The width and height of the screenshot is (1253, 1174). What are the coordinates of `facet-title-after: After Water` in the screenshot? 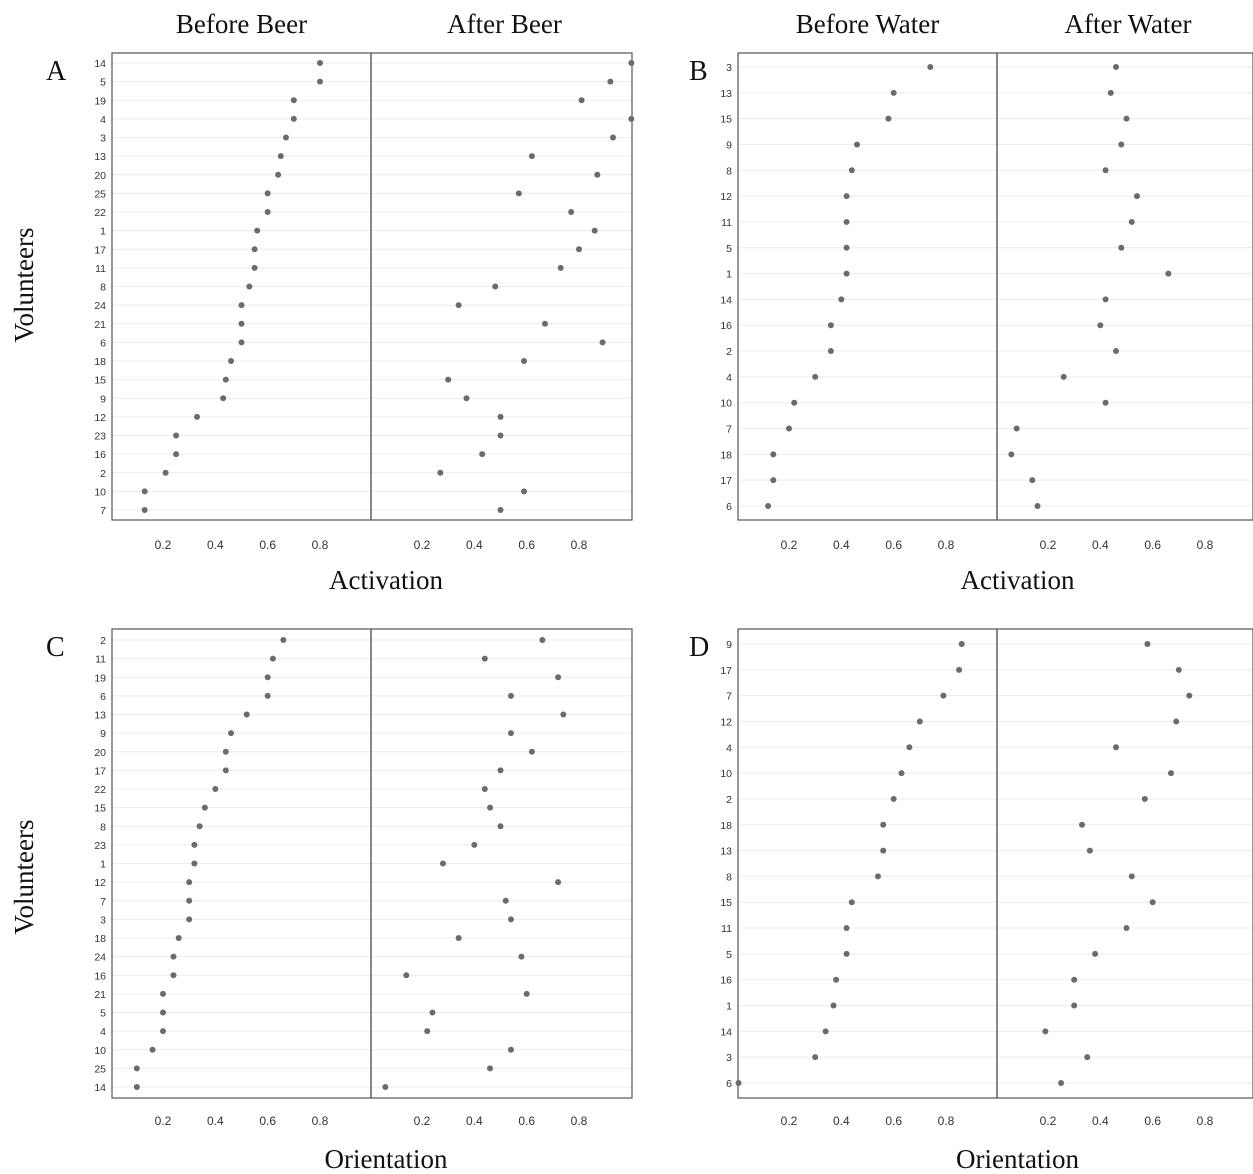 It's located at (1127, 24).